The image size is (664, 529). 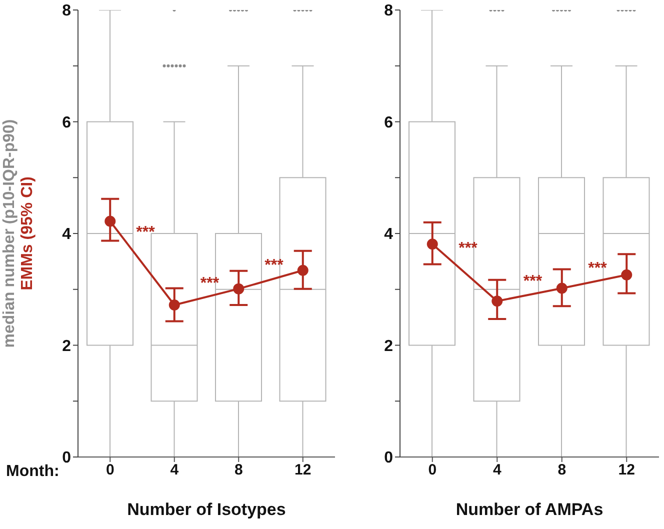 What do you see at coordinates (530, 509) in the screenshot?
I see `x-axis-title: Number of AMPAs` at bounding box center [530, 509].